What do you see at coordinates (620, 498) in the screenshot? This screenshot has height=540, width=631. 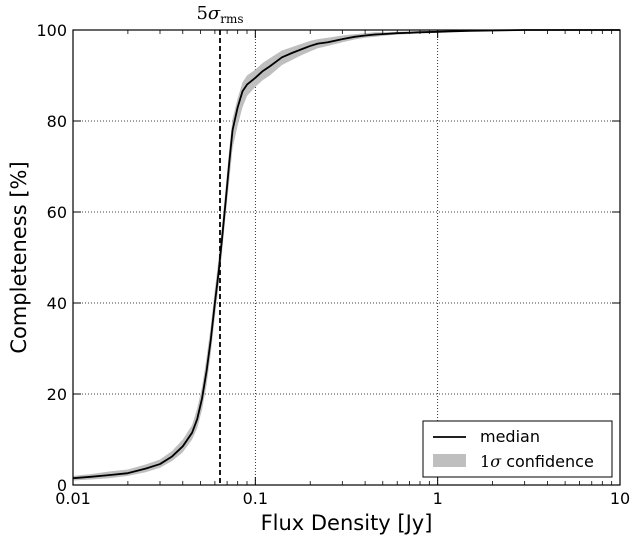 I see `x-tick-label: 10` at bounding box center [620, 498].